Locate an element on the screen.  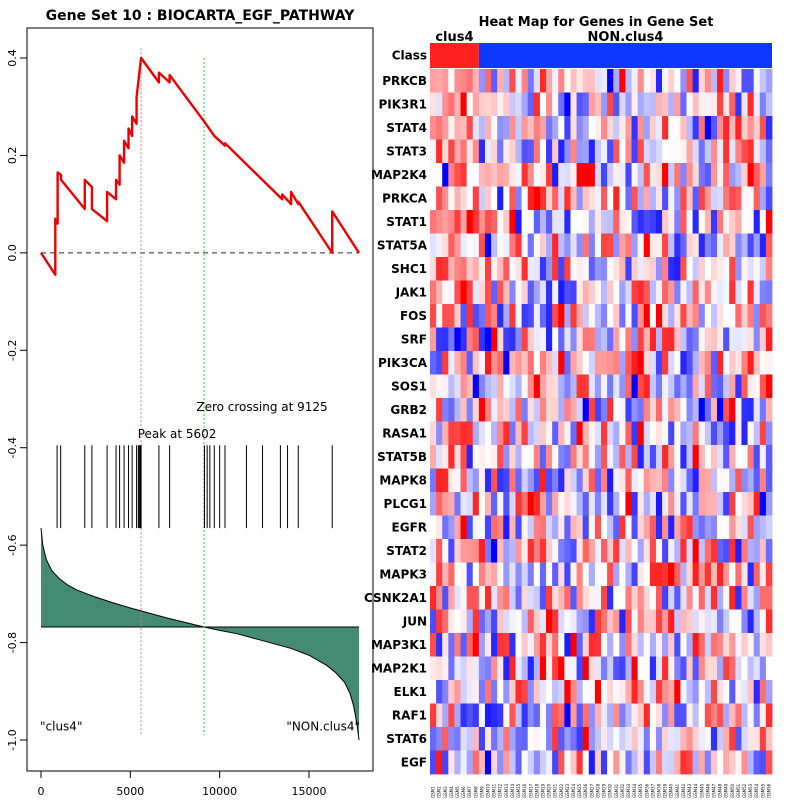
y-tick-label: 0.2 is located at coordinates (12, 156).